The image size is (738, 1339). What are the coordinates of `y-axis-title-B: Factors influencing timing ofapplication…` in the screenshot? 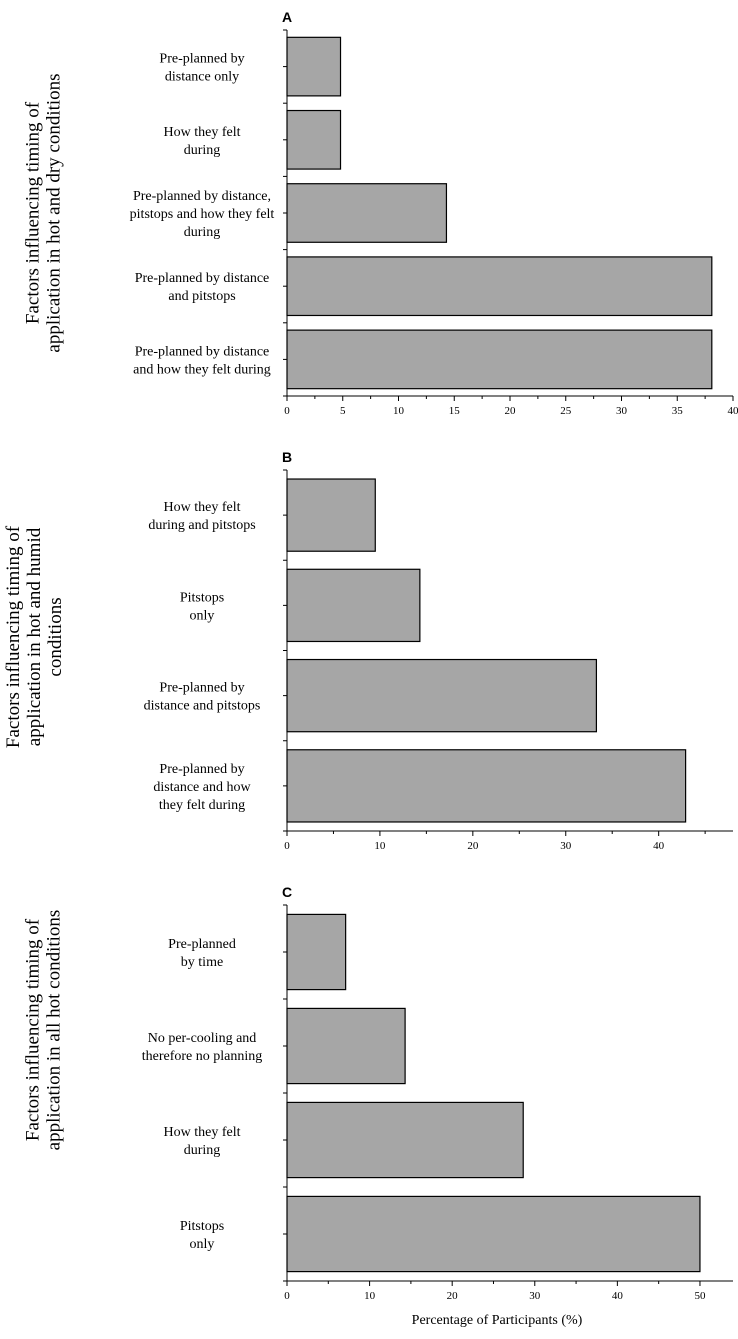 It's located at (34, 636).